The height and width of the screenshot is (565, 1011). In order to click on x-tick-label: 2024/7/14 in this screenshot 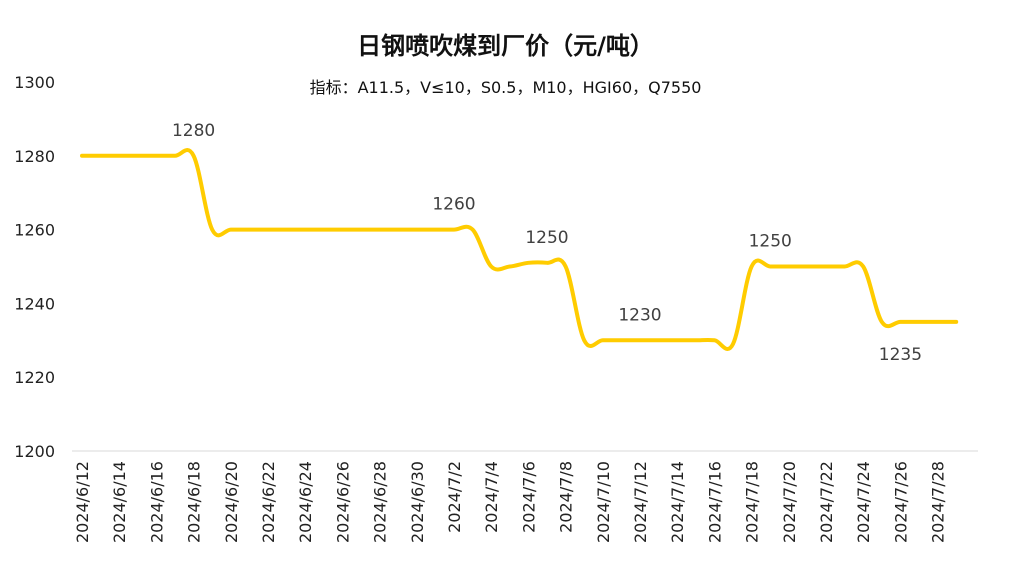, I will do `click(677, 502)`.